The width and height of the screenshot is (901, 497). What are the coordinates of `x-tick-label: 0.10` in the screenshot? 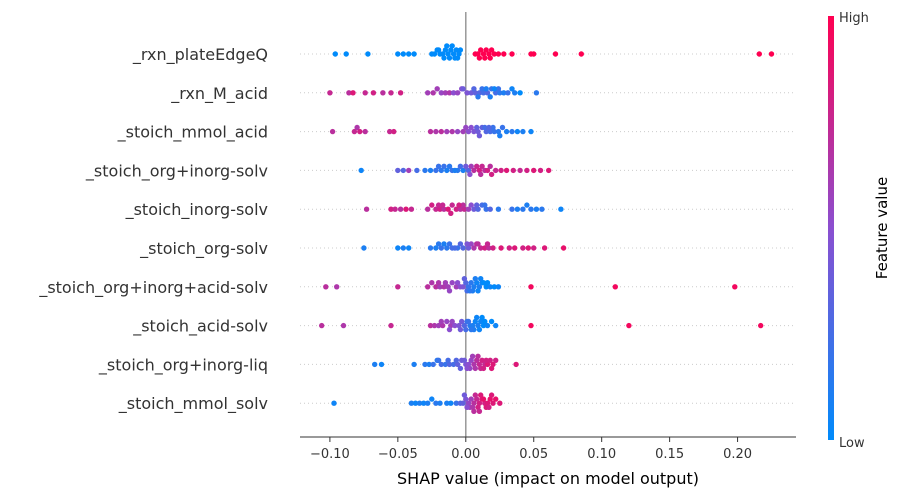 It's located at (601, 454).